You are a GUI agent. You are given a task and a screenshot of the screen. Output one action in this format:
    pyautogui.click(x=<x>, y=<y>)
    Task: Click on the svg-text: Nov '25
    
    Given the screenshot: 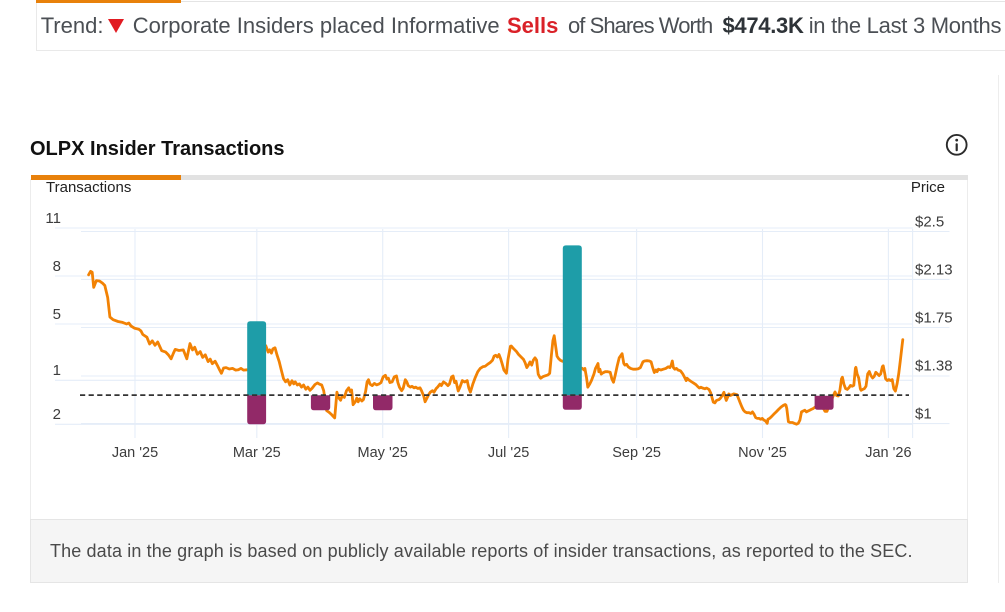 What is the action you would take?
    pyautogui.click(x=762, y=453)
    